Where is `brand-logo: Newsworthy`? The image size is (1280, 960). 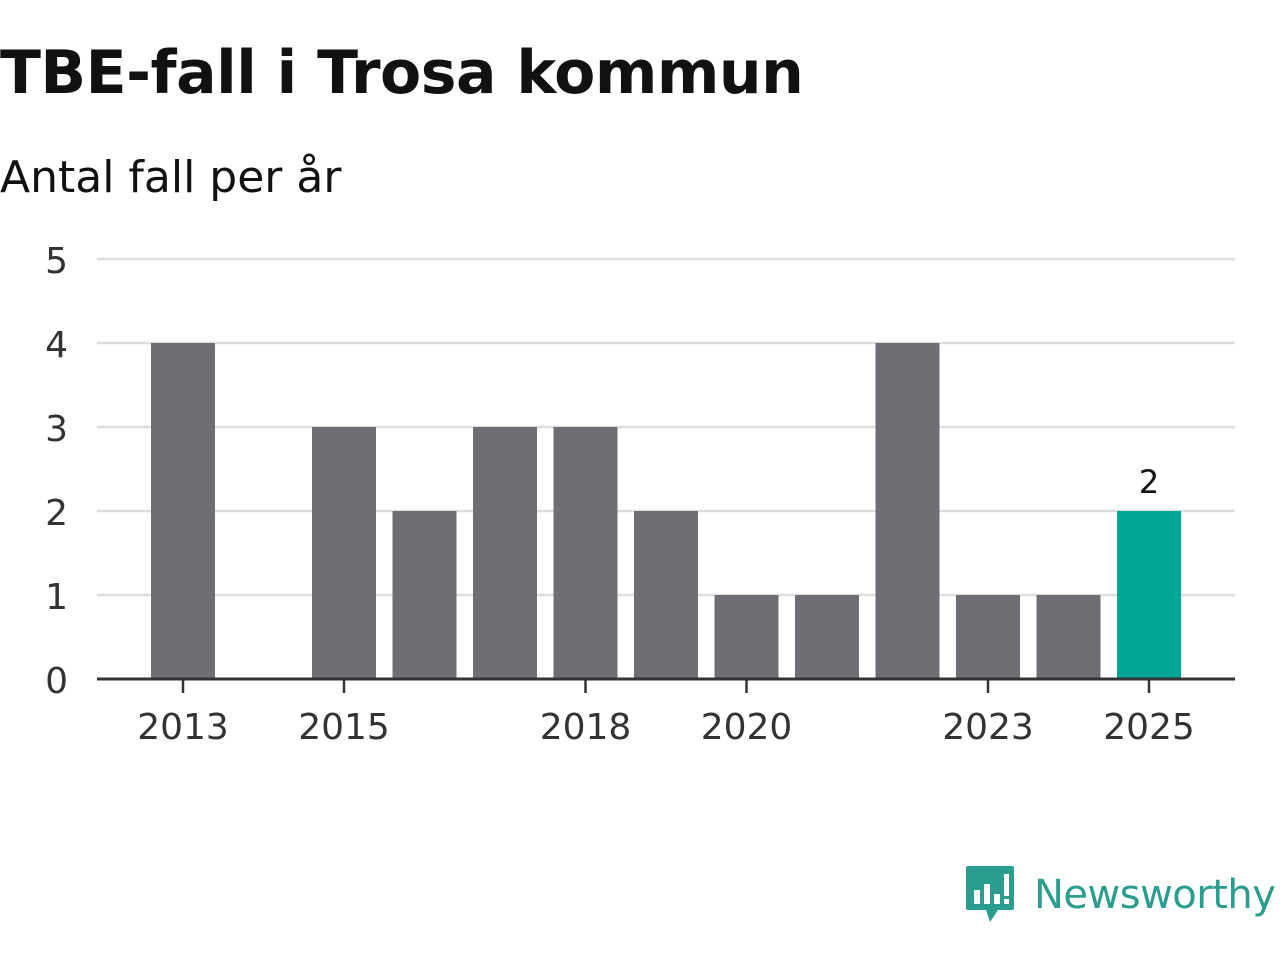
brand-logo: Newsworthy is located at coordinates (1120, 895).